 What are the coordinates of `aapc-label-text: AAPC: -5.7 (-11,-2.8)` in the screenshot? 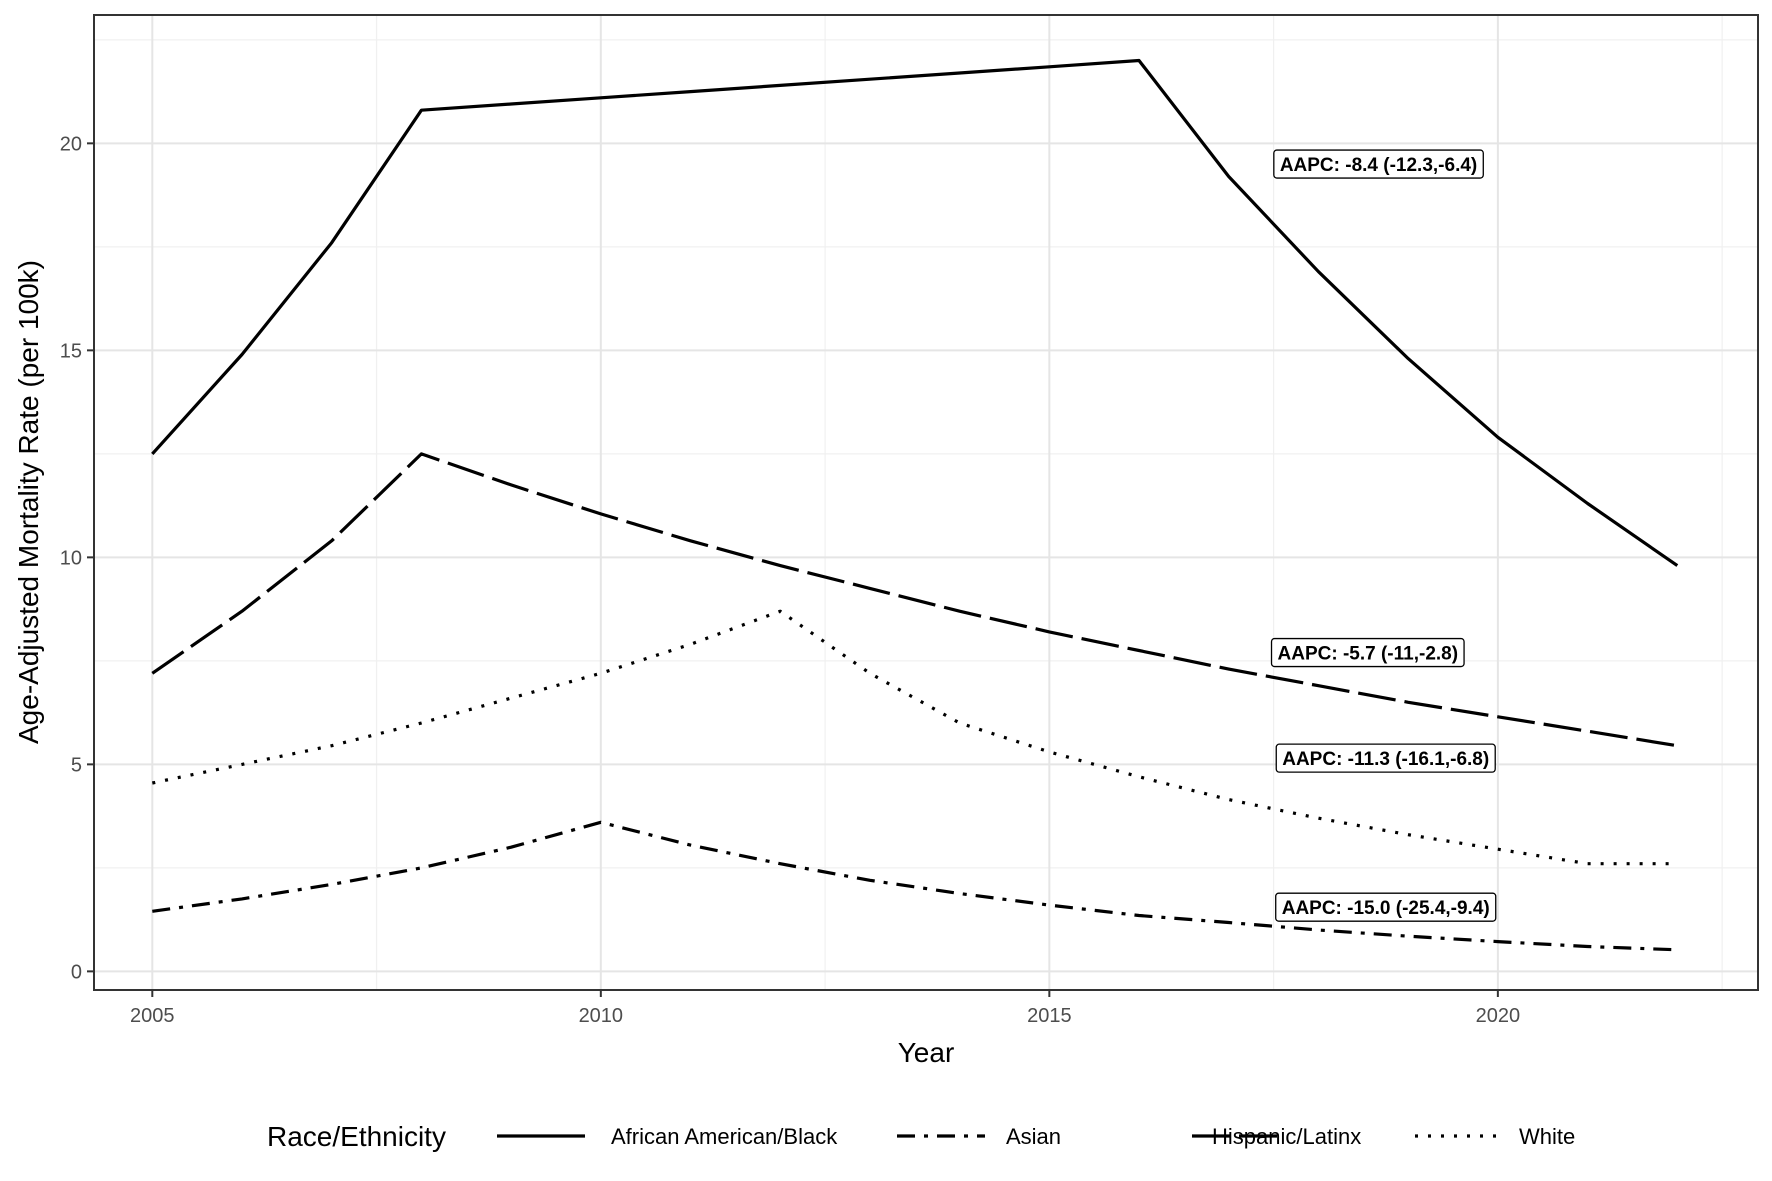 It's located at (1368, 654).